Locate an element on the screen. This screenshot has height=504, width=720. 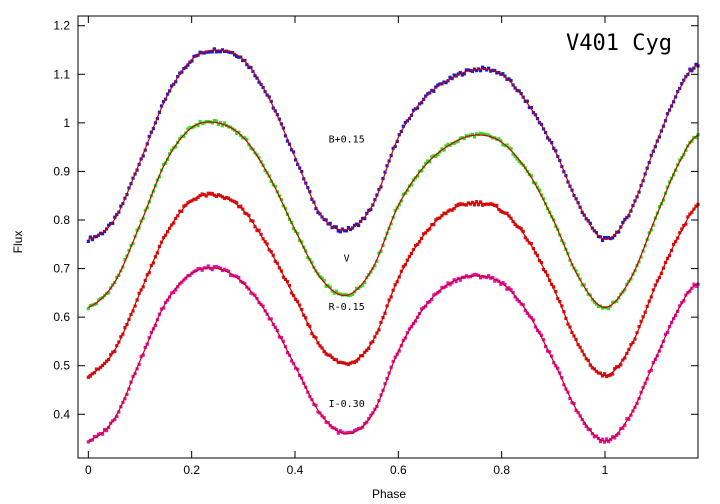
x-tick-label: 0.4 is located at coordinates (295, 470).